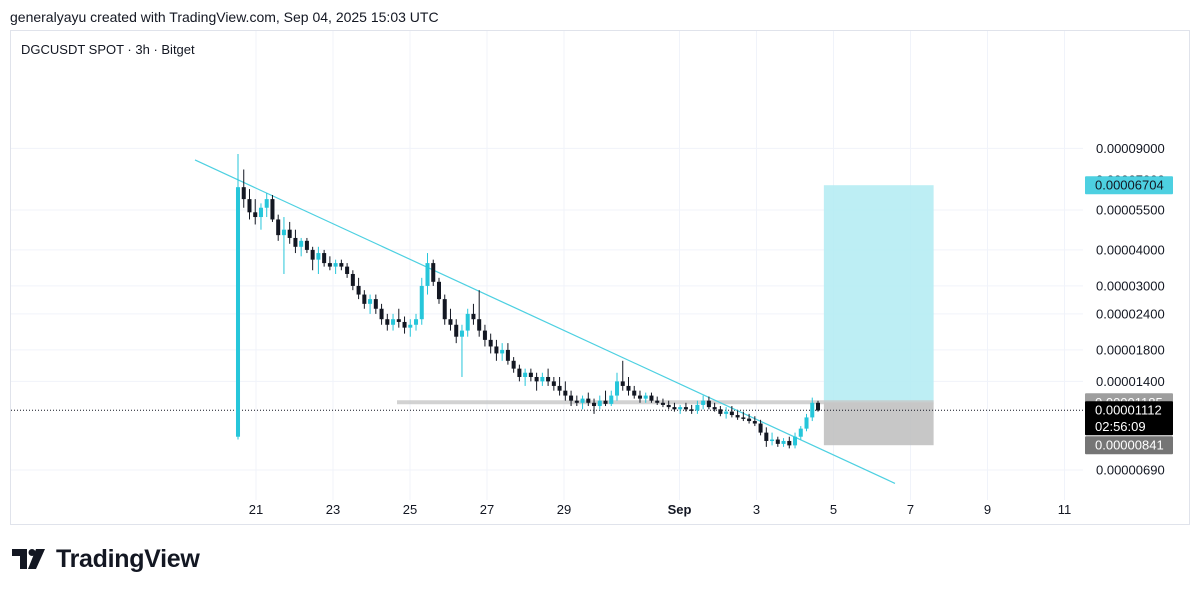 The image size is (1200, 595). What do you see at coordinates (106, 559) in the screenshot?
I see `tradingview-logo: TradingView` at bounding box center [106, 559].